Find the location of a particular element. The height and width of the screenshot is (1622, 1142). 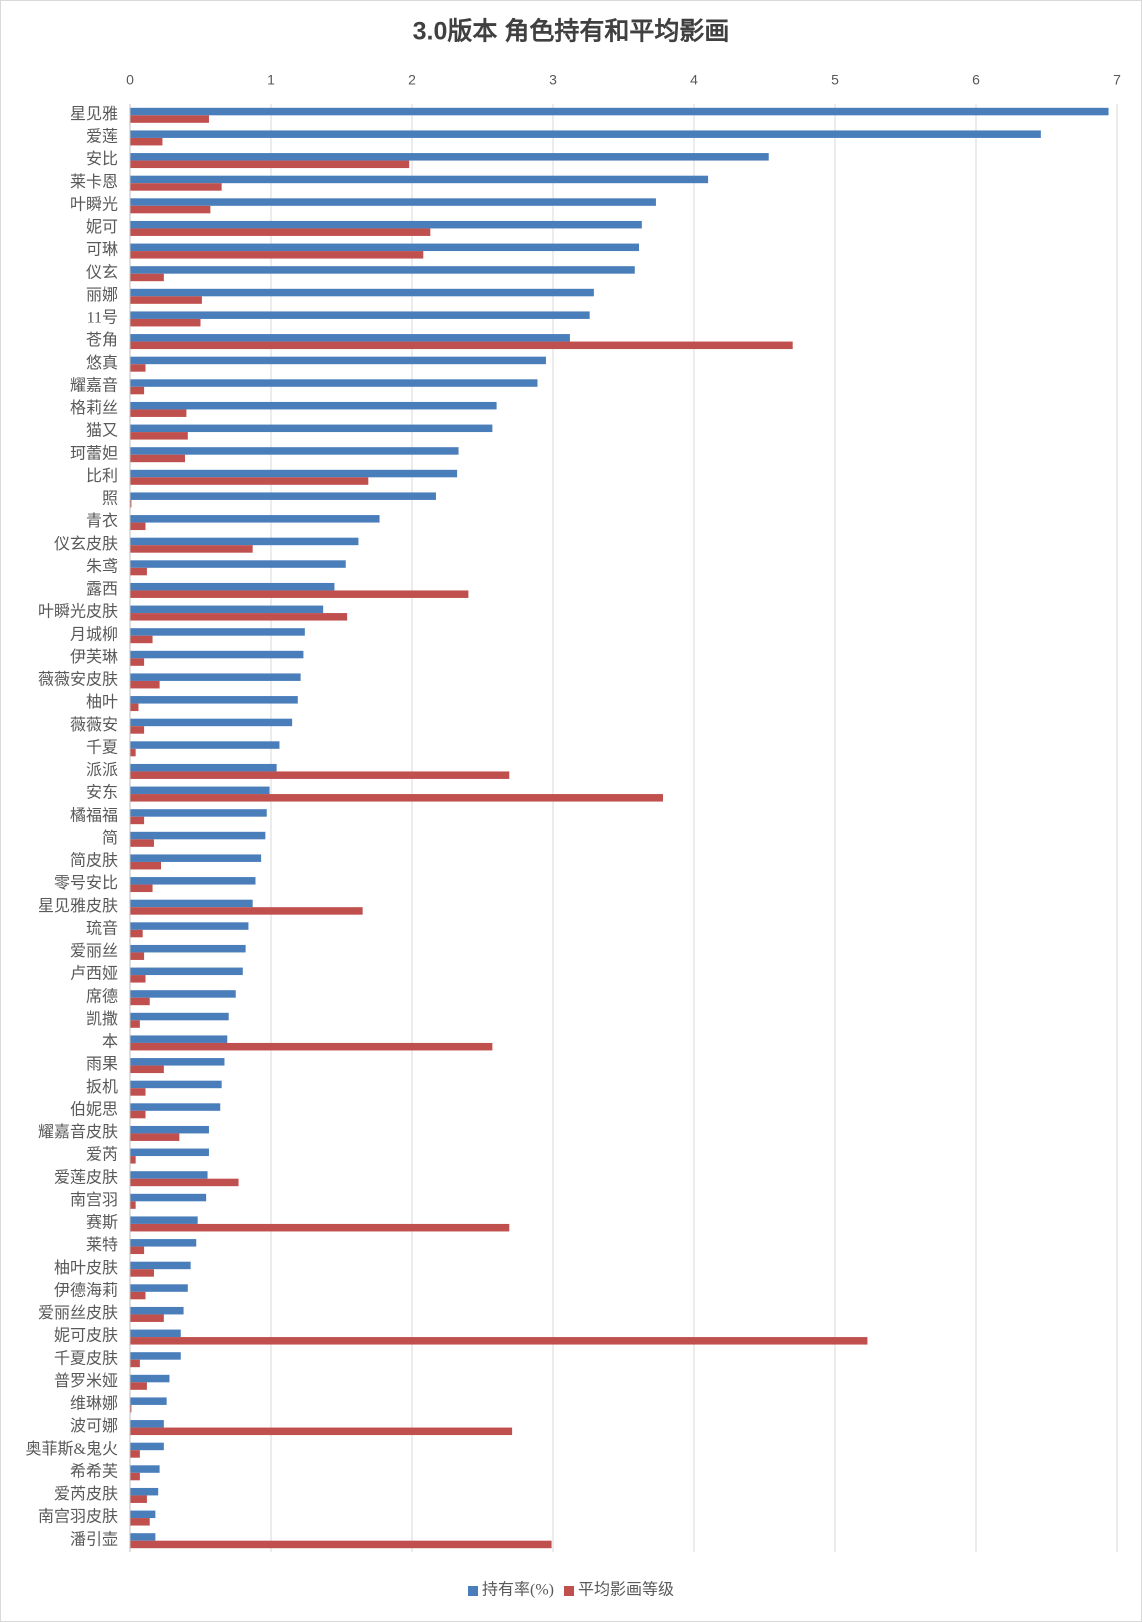

y-tick-label: 潘引壶 is located at coordinates (94, 1539).